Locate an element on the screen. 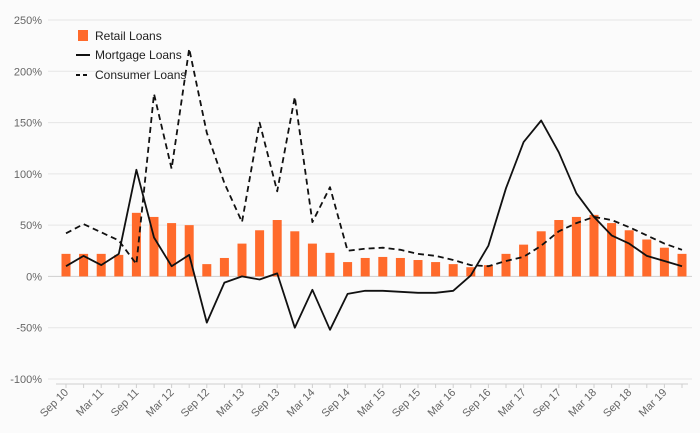 The height and width of the screenshot is (433, 700). x-tick-label: Sep 18 is located at coordinates (617, 403).